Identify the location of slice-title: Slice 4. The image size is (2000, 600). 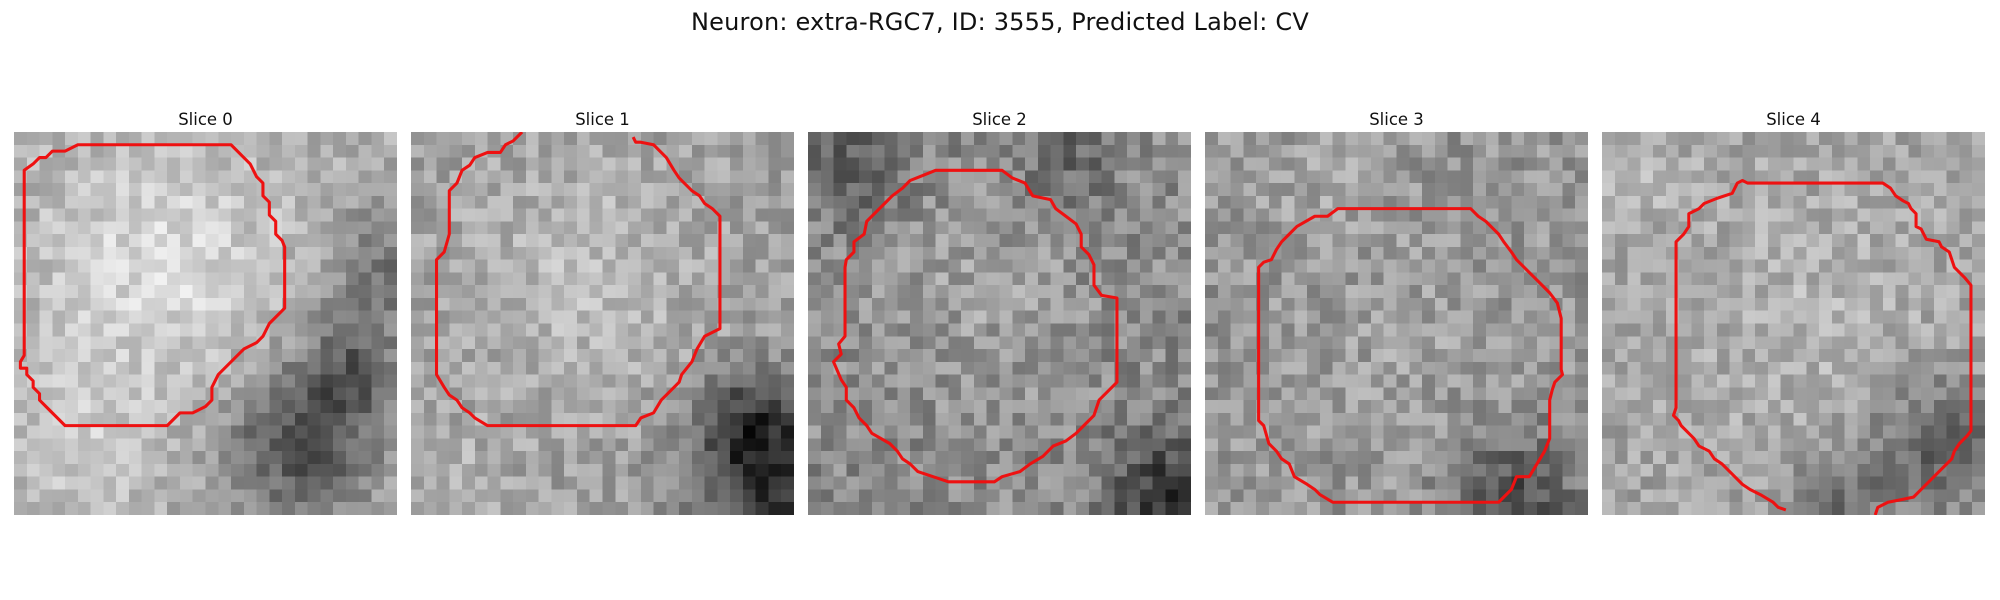
(1793, 119).